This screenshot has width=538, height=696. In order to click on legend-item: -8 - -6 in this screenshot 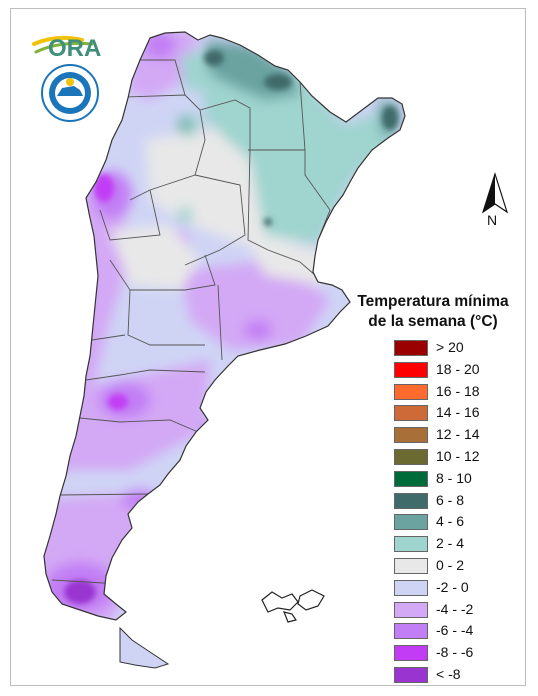, I will do `click(433, 654)`.